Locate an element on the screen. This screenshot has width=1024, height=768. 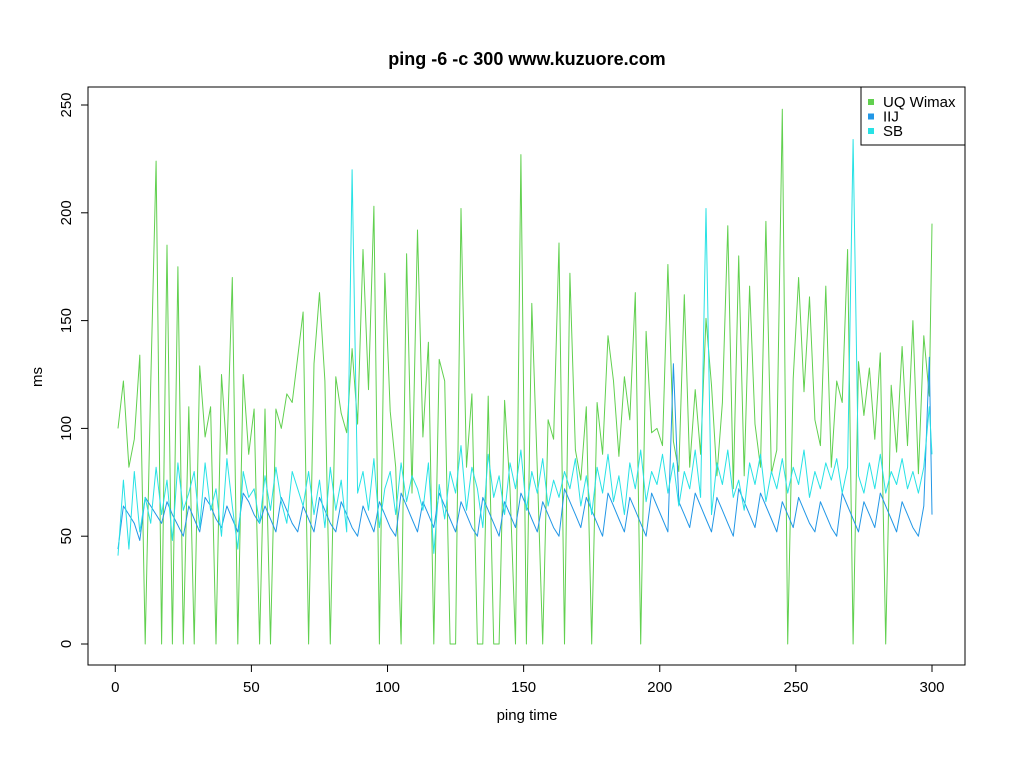
y-tick-label: 50 is located at coordinates (66, 536).